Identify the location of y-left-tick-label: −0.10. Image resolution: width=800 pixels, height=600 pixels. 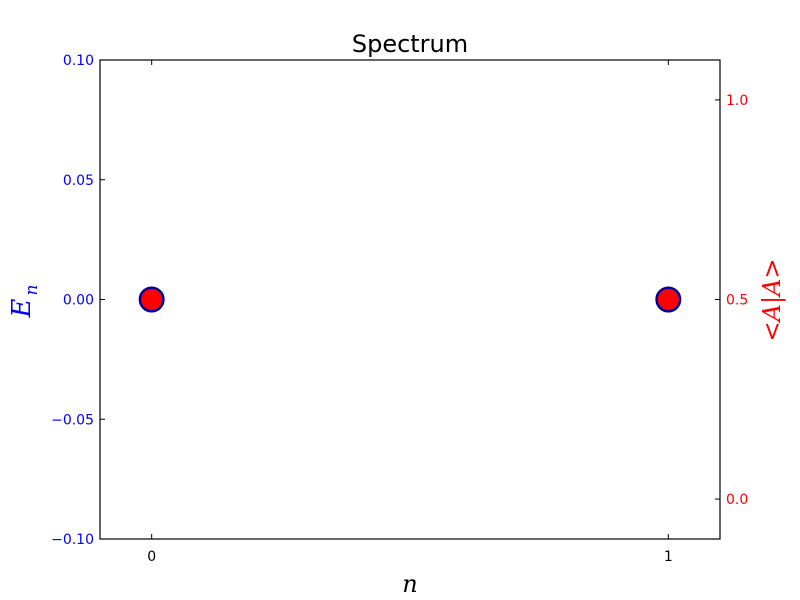
(72, 540).